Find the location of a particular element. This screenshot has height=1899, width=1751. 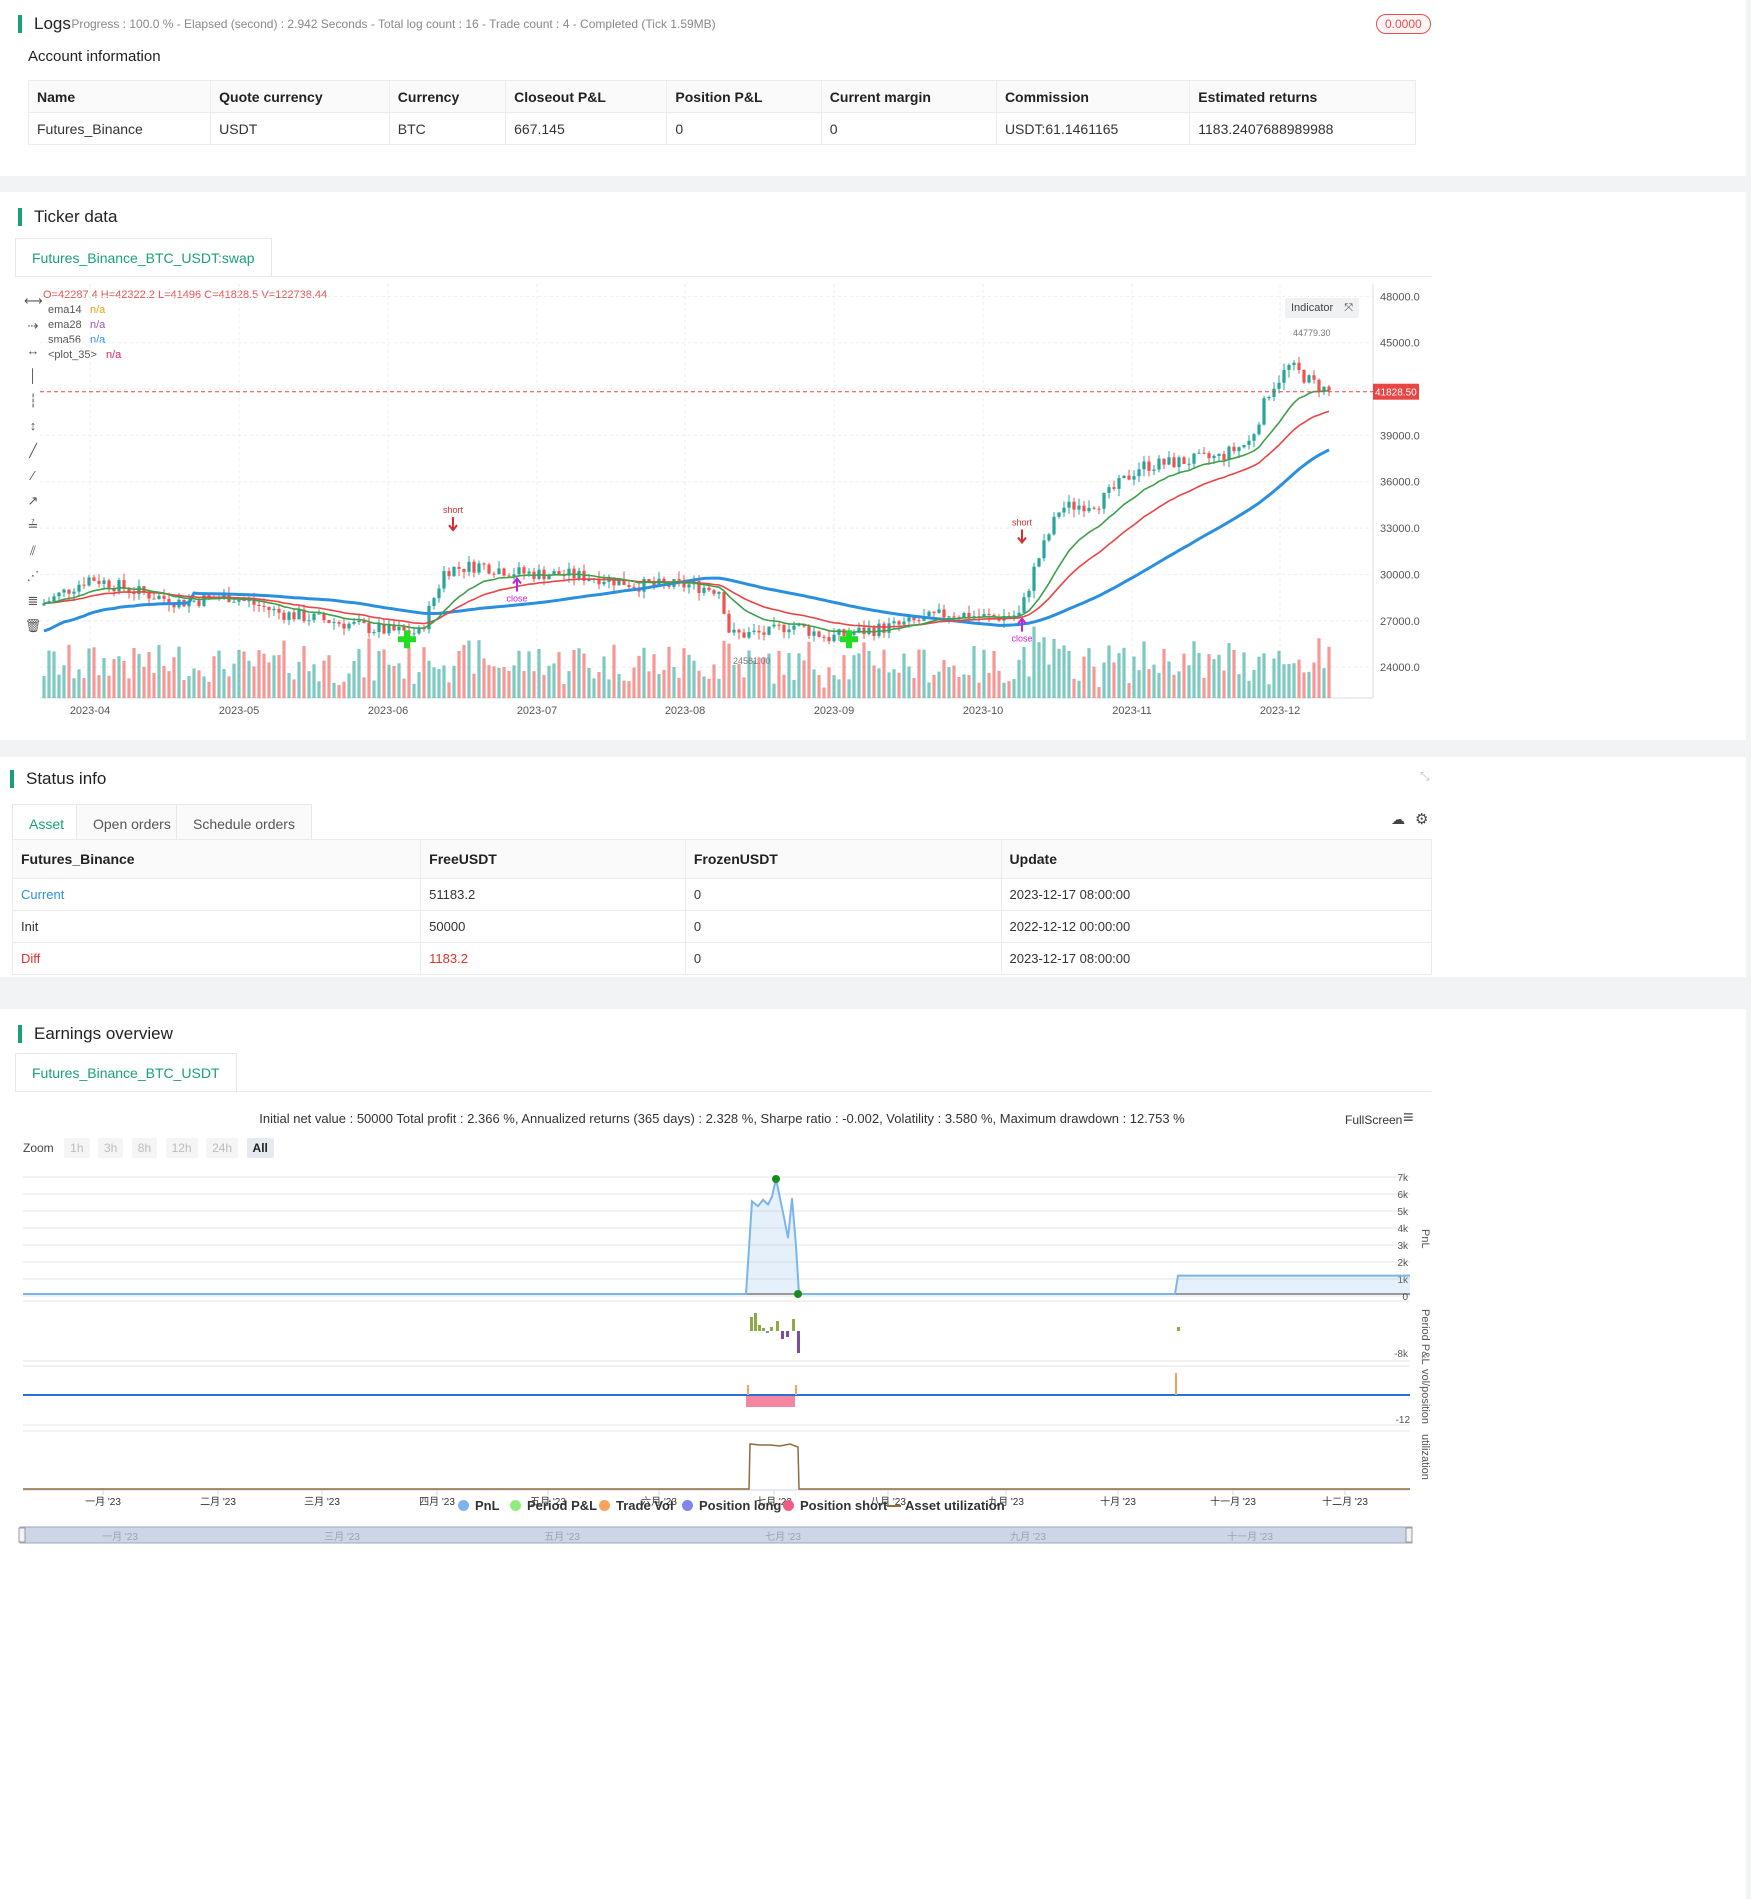

trash-icon: 🗑 is located at coordinates (33, 625).